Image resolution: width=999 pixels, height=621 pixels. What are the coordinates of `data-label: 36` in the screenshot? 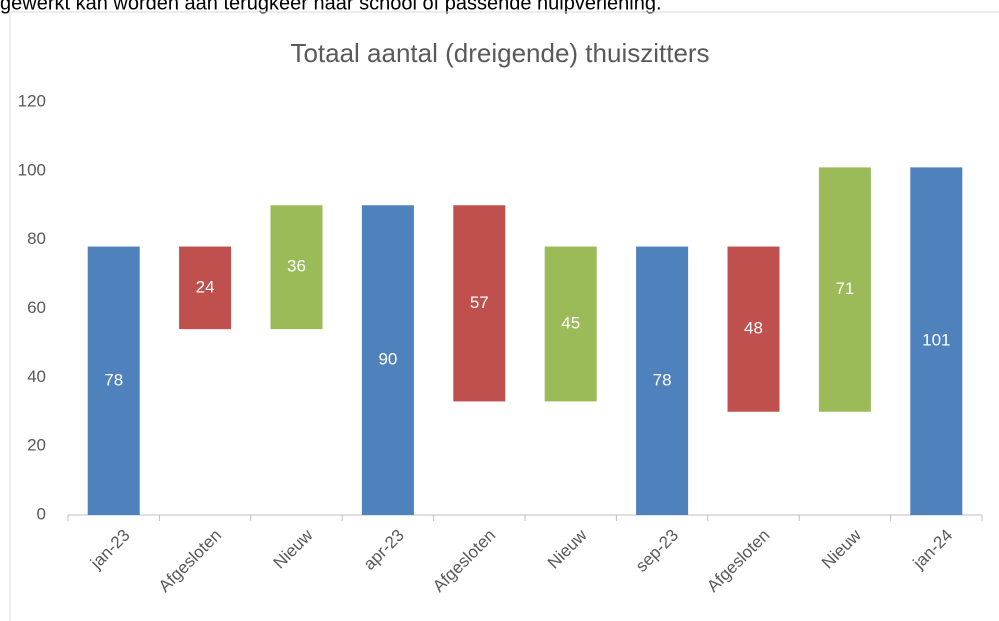 It's located at (296, 266).